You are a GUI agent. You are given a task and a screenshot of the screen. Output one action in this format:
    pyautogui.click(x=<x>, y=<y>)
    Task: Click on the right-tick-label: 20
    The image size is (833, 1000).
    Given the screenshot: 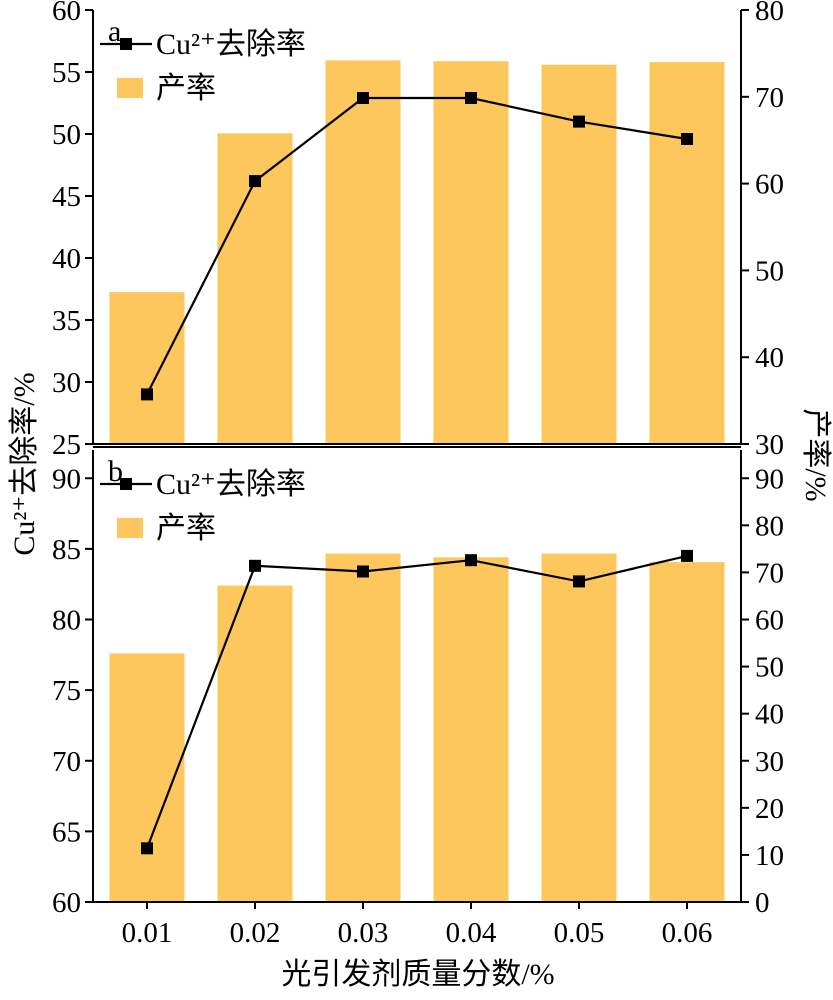 What is the action you would take?
    pyautogui.click(x=769, y=809)
    